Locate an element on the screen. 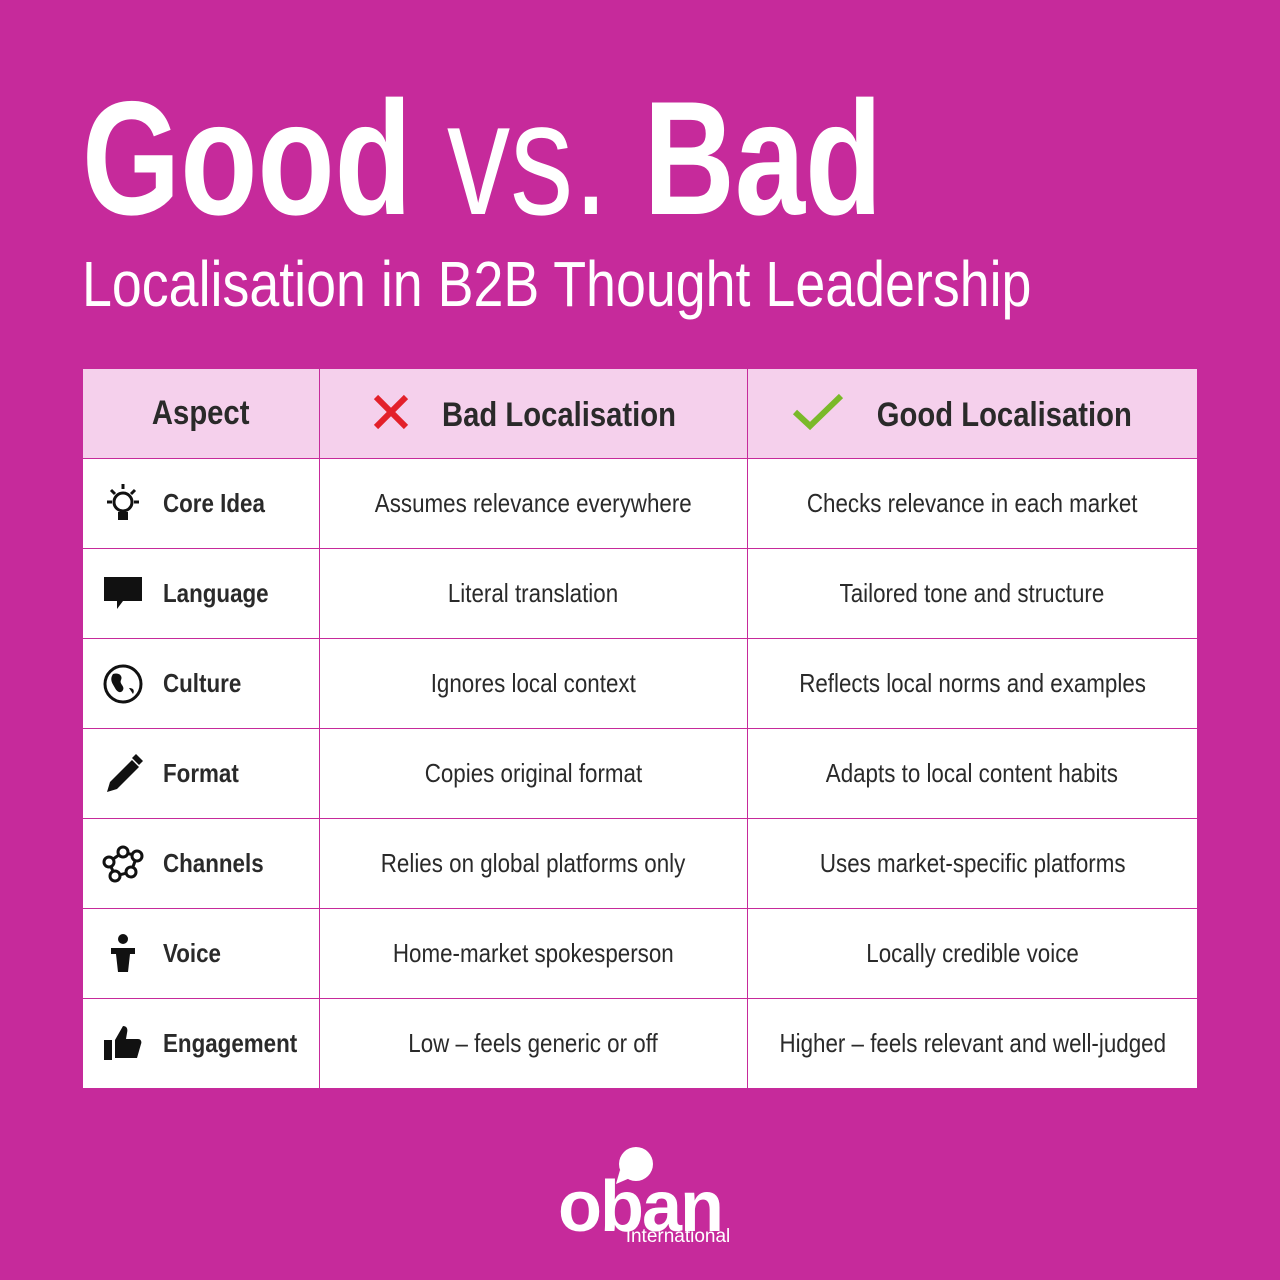  cell-text: Literal translation is located at coordinates (533, 593).